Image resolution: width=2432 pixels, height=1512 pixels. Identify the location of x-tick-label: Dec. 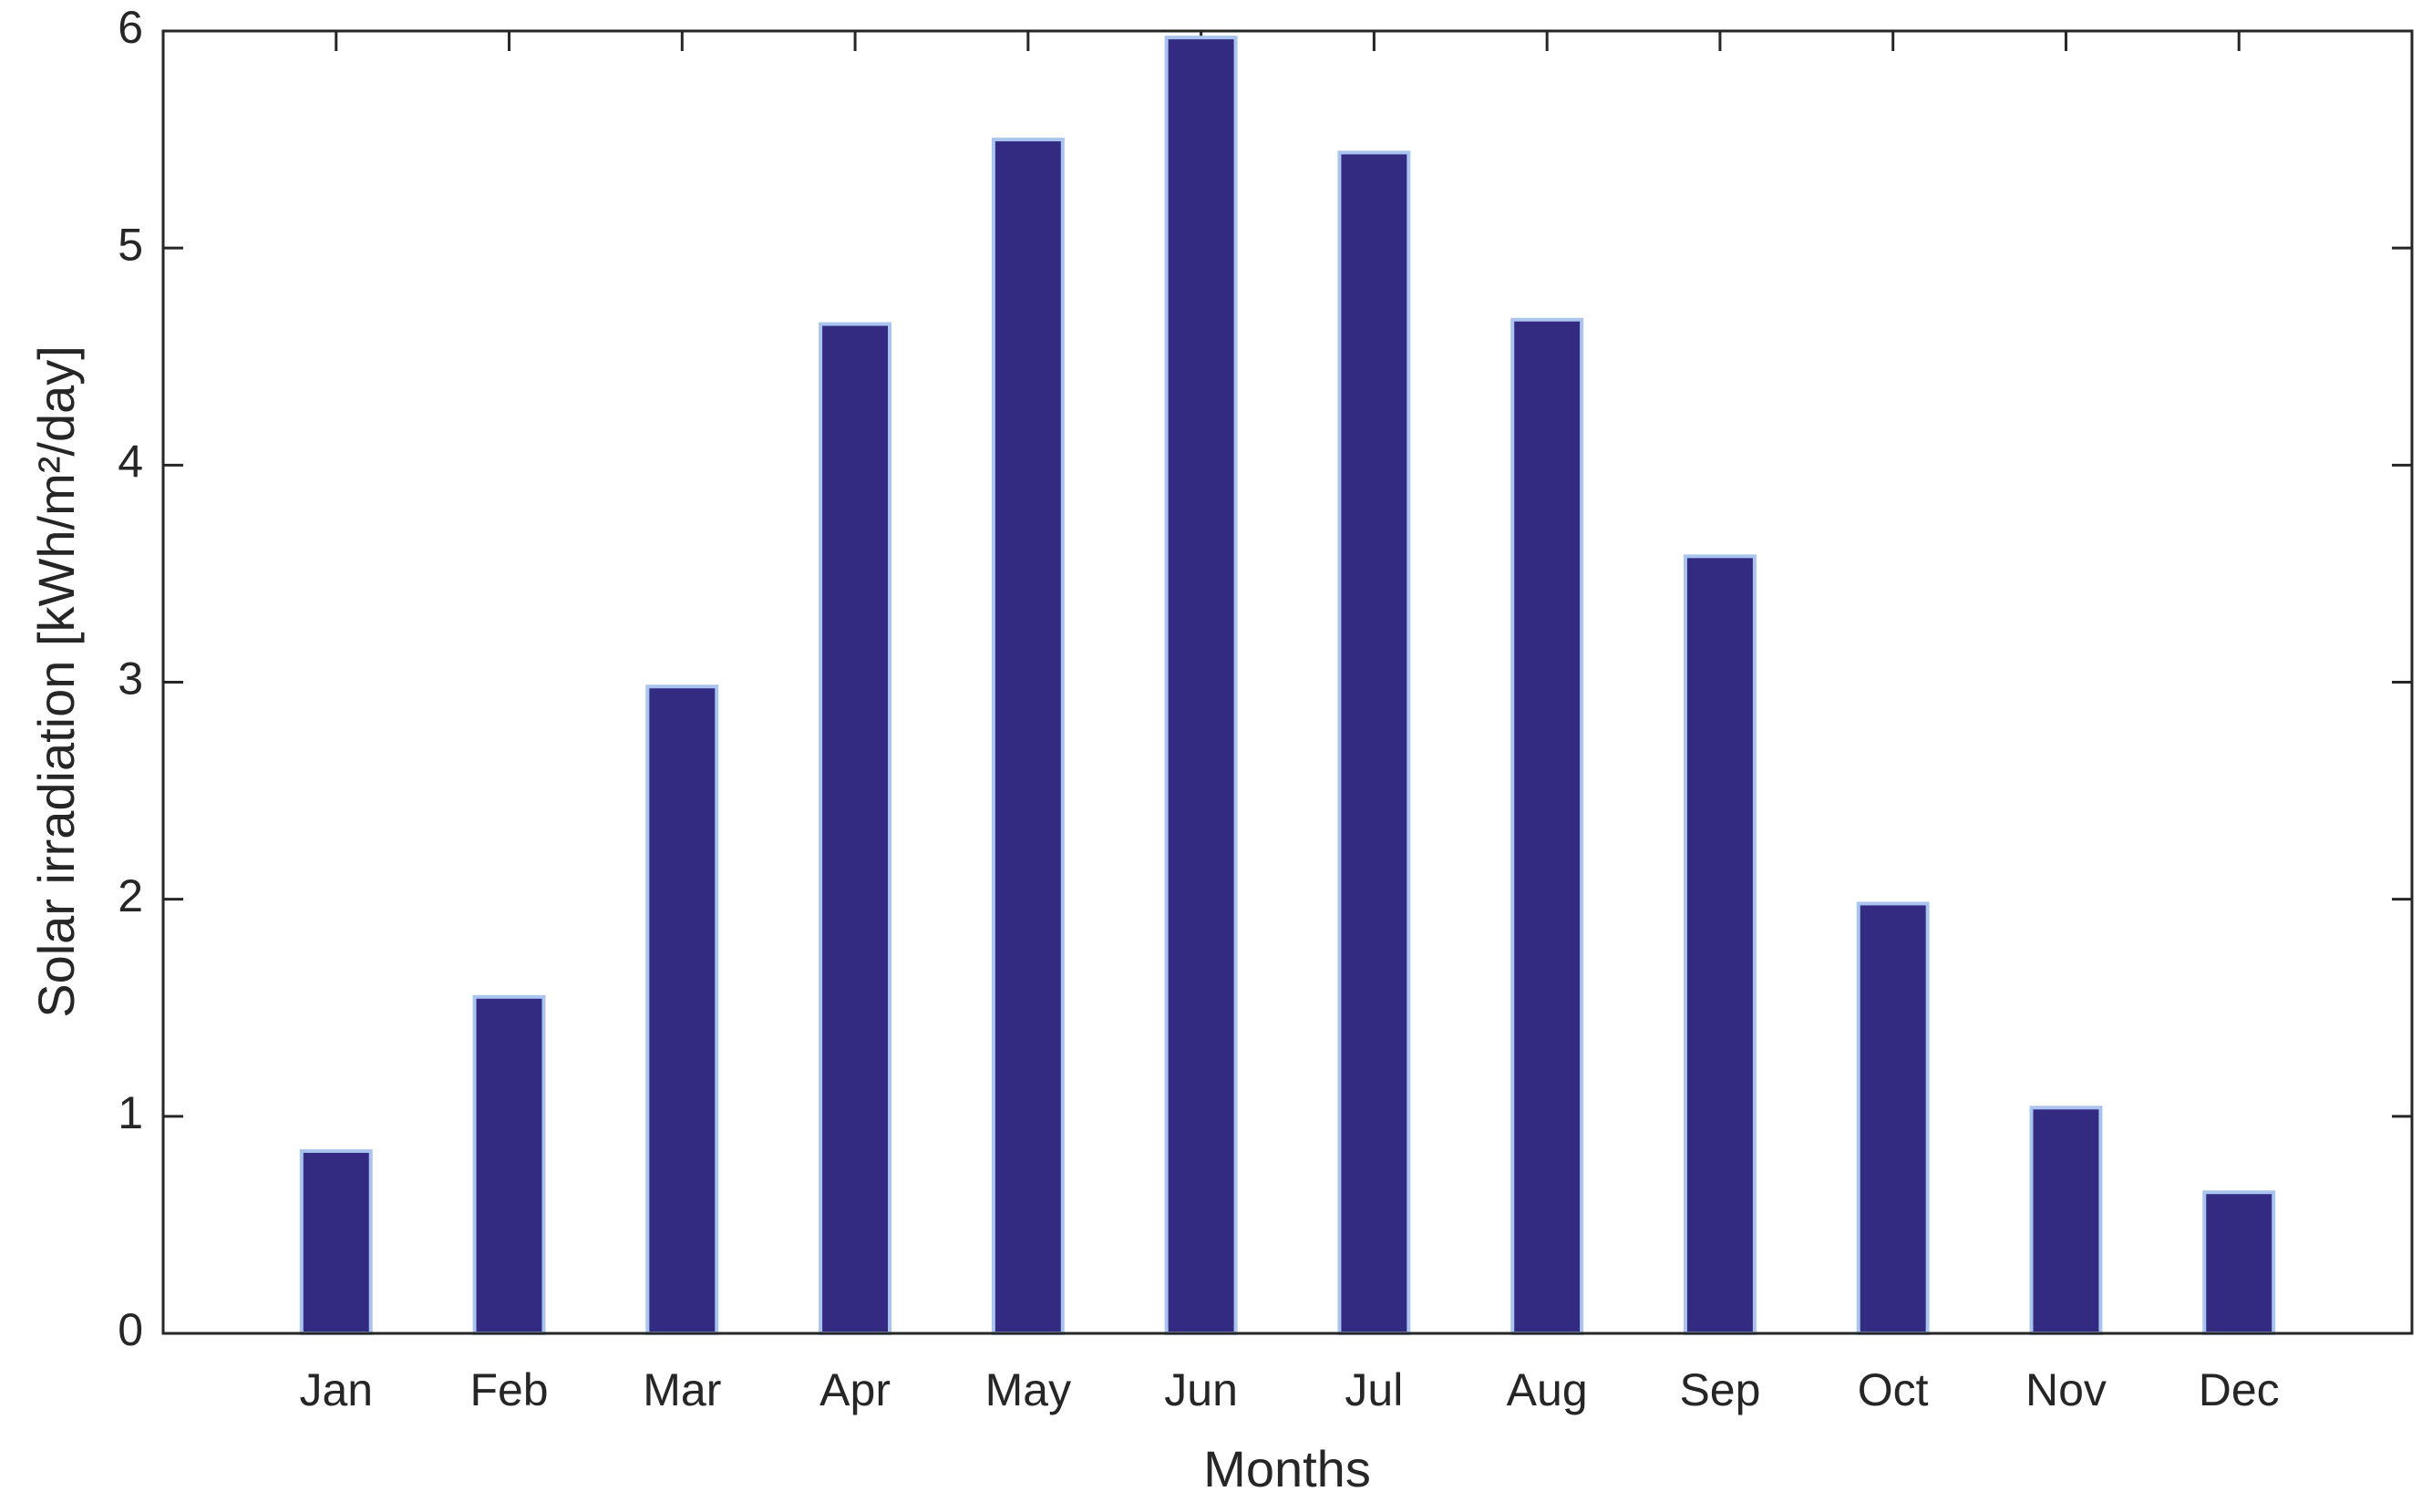
(2239, 1389).